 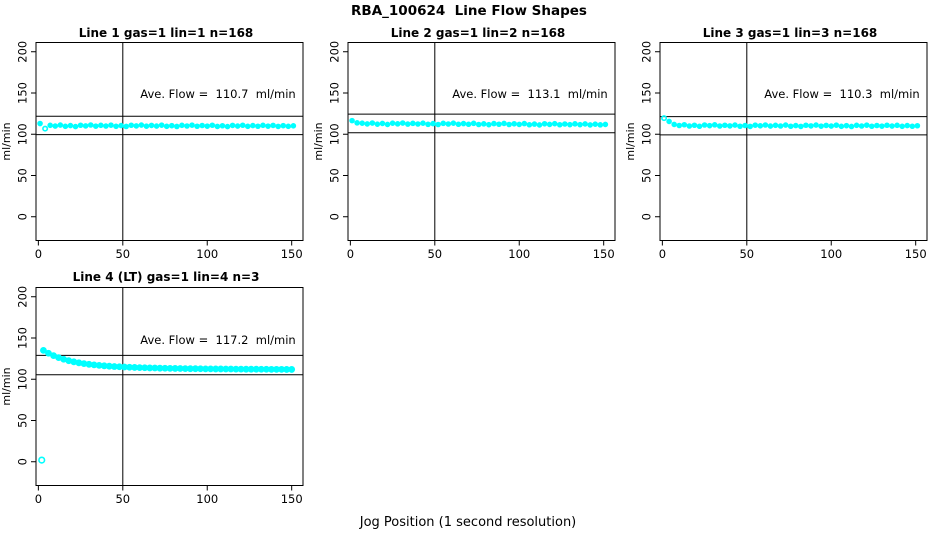 What do you see at coordinates (842, 94) in the screenshot?
I see `panel-3-ave-flow-label: Ave. Flow = 110.3 ml/min` at bounding box center [842, 94].